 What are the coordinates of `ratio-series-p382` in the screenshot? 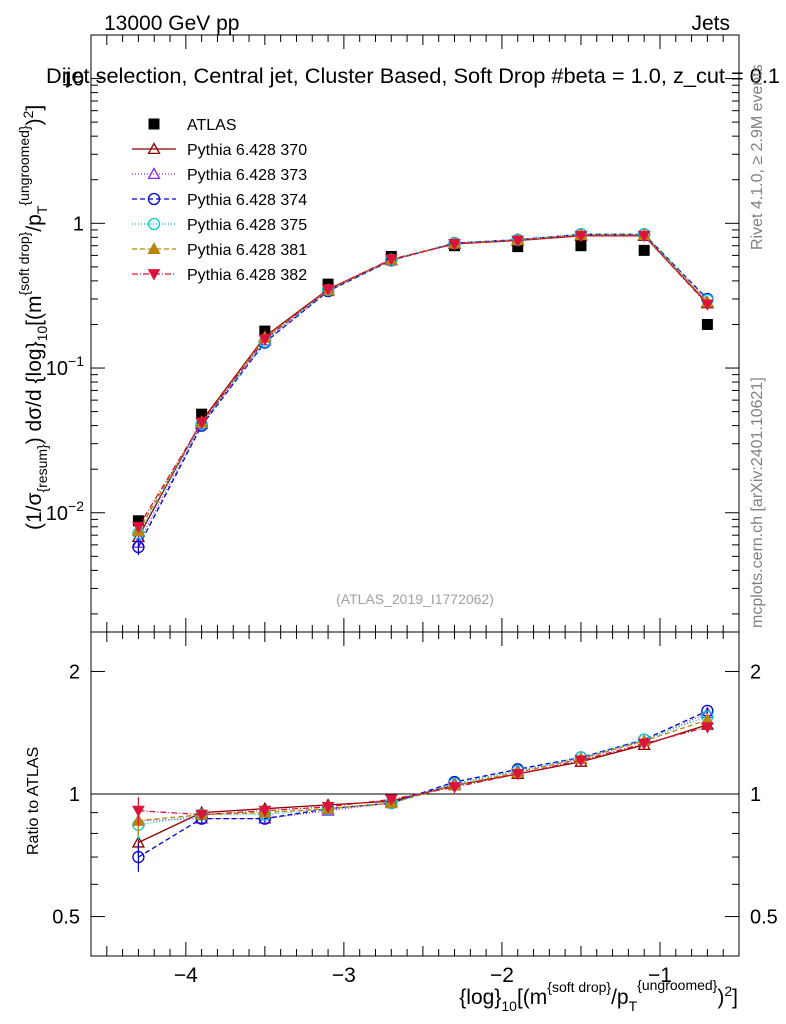 It's located at (423, 774).